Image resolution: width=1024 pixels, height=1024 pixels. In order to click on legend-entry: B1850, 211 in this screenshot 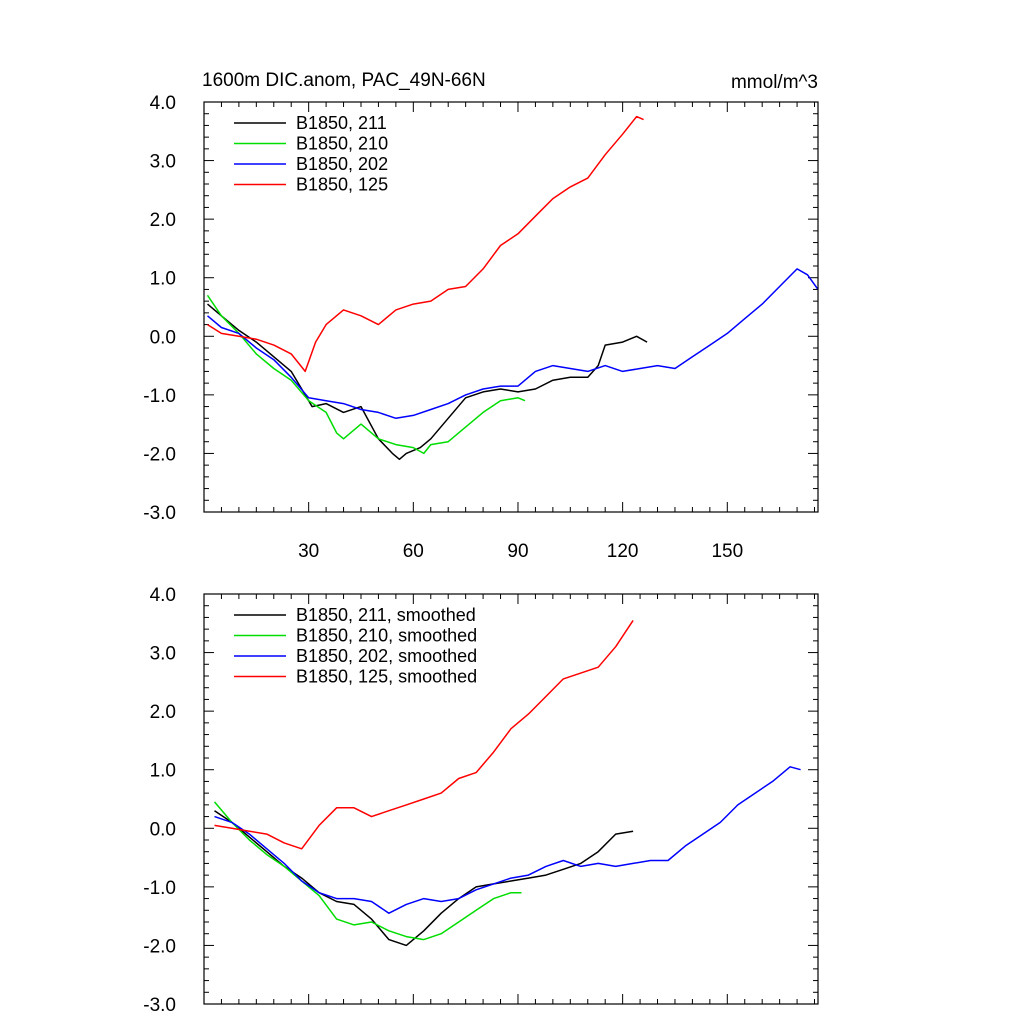, I will do `click(341, 123)`.